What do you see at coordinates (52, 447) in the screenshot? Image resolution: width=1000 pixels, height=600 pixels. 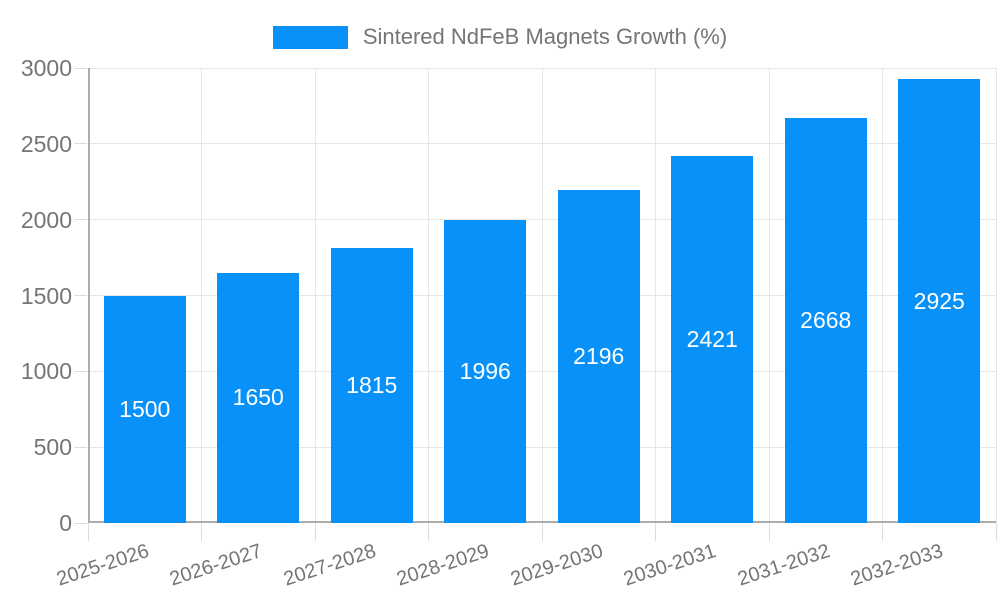 I see `y-tick-label: 500` at bounding box center [52, 447].